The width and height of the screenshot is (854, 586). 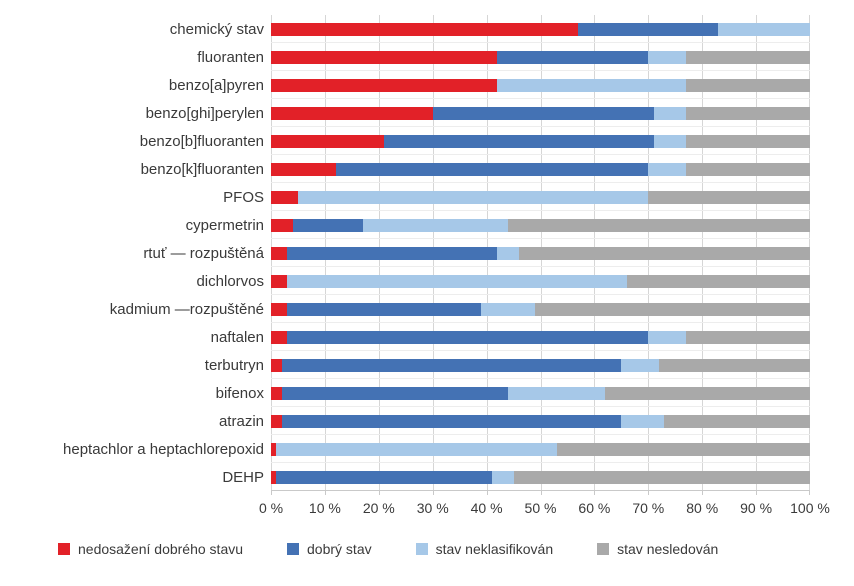 What do you see at coordinates (161, 549) in the screenshot?
I see `legend-label: nedosažení dobrého stavu` at bounding box center [161, 549].